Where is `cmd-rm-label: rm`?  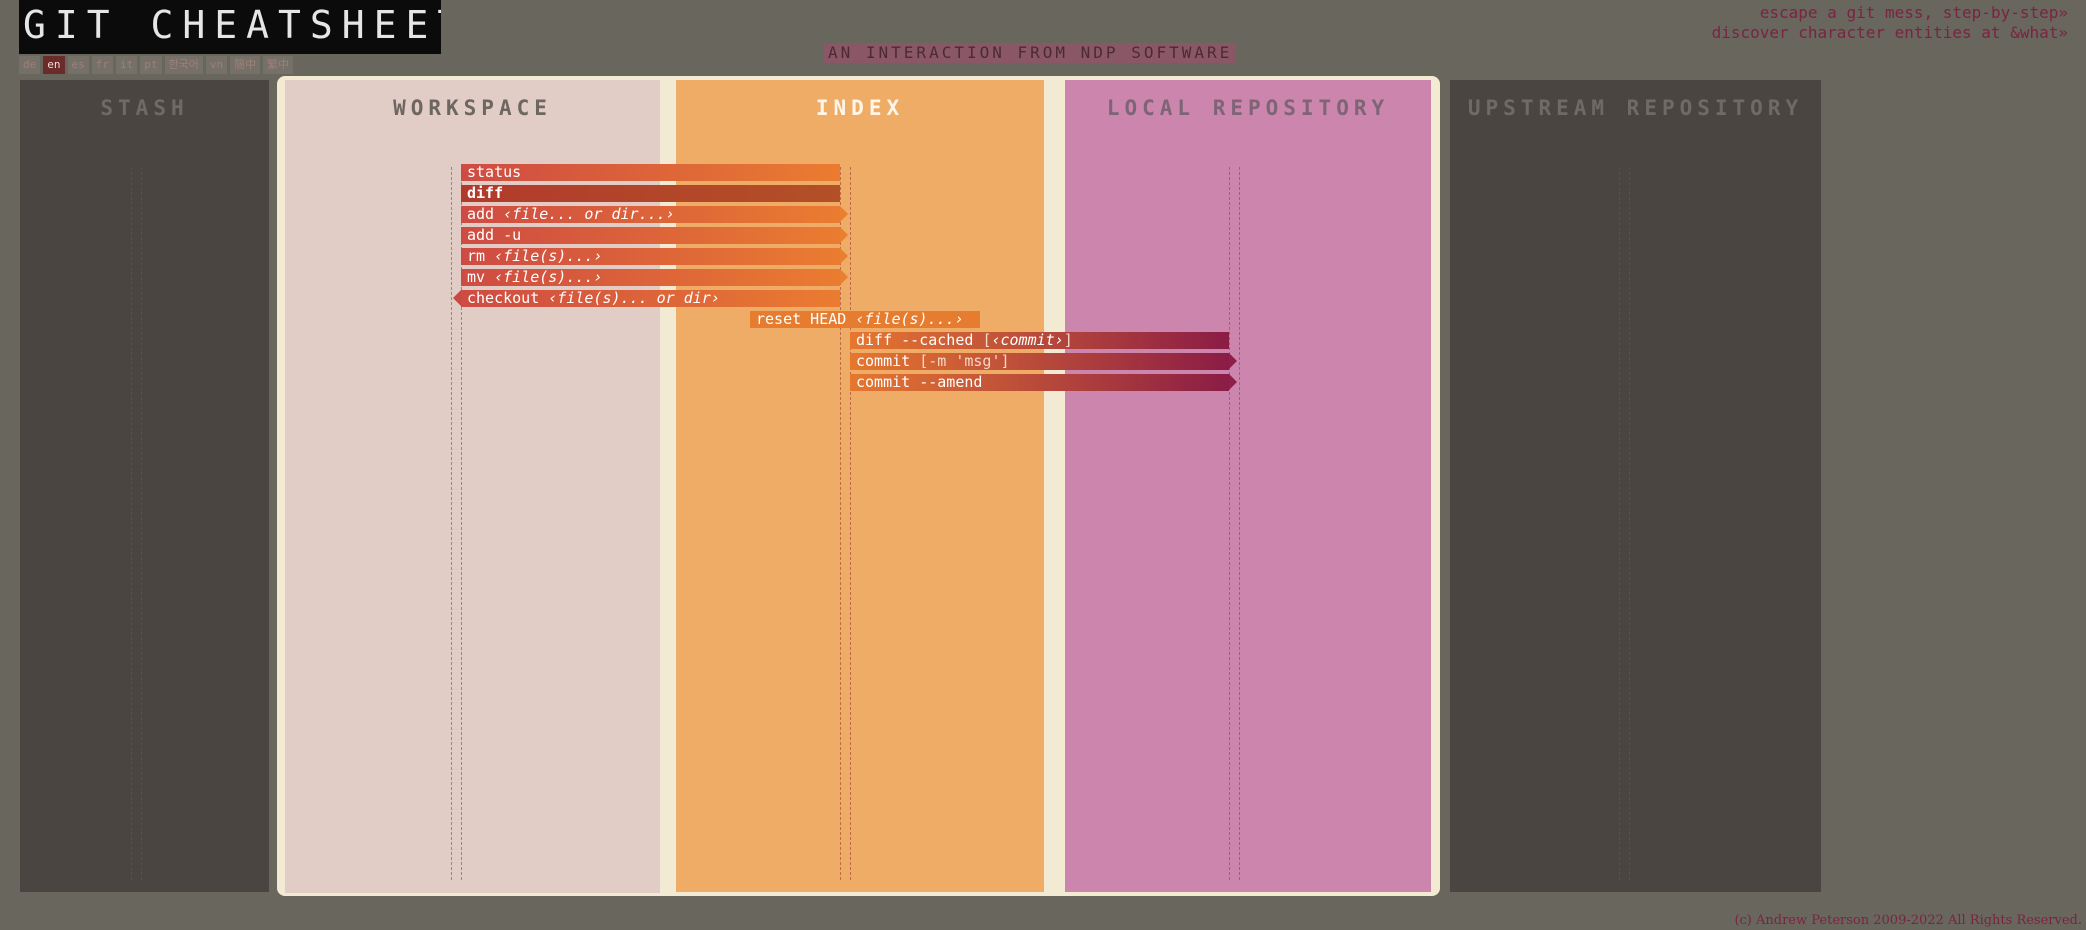
cmd-rm-label: rm is located at coordinates (481, 256).